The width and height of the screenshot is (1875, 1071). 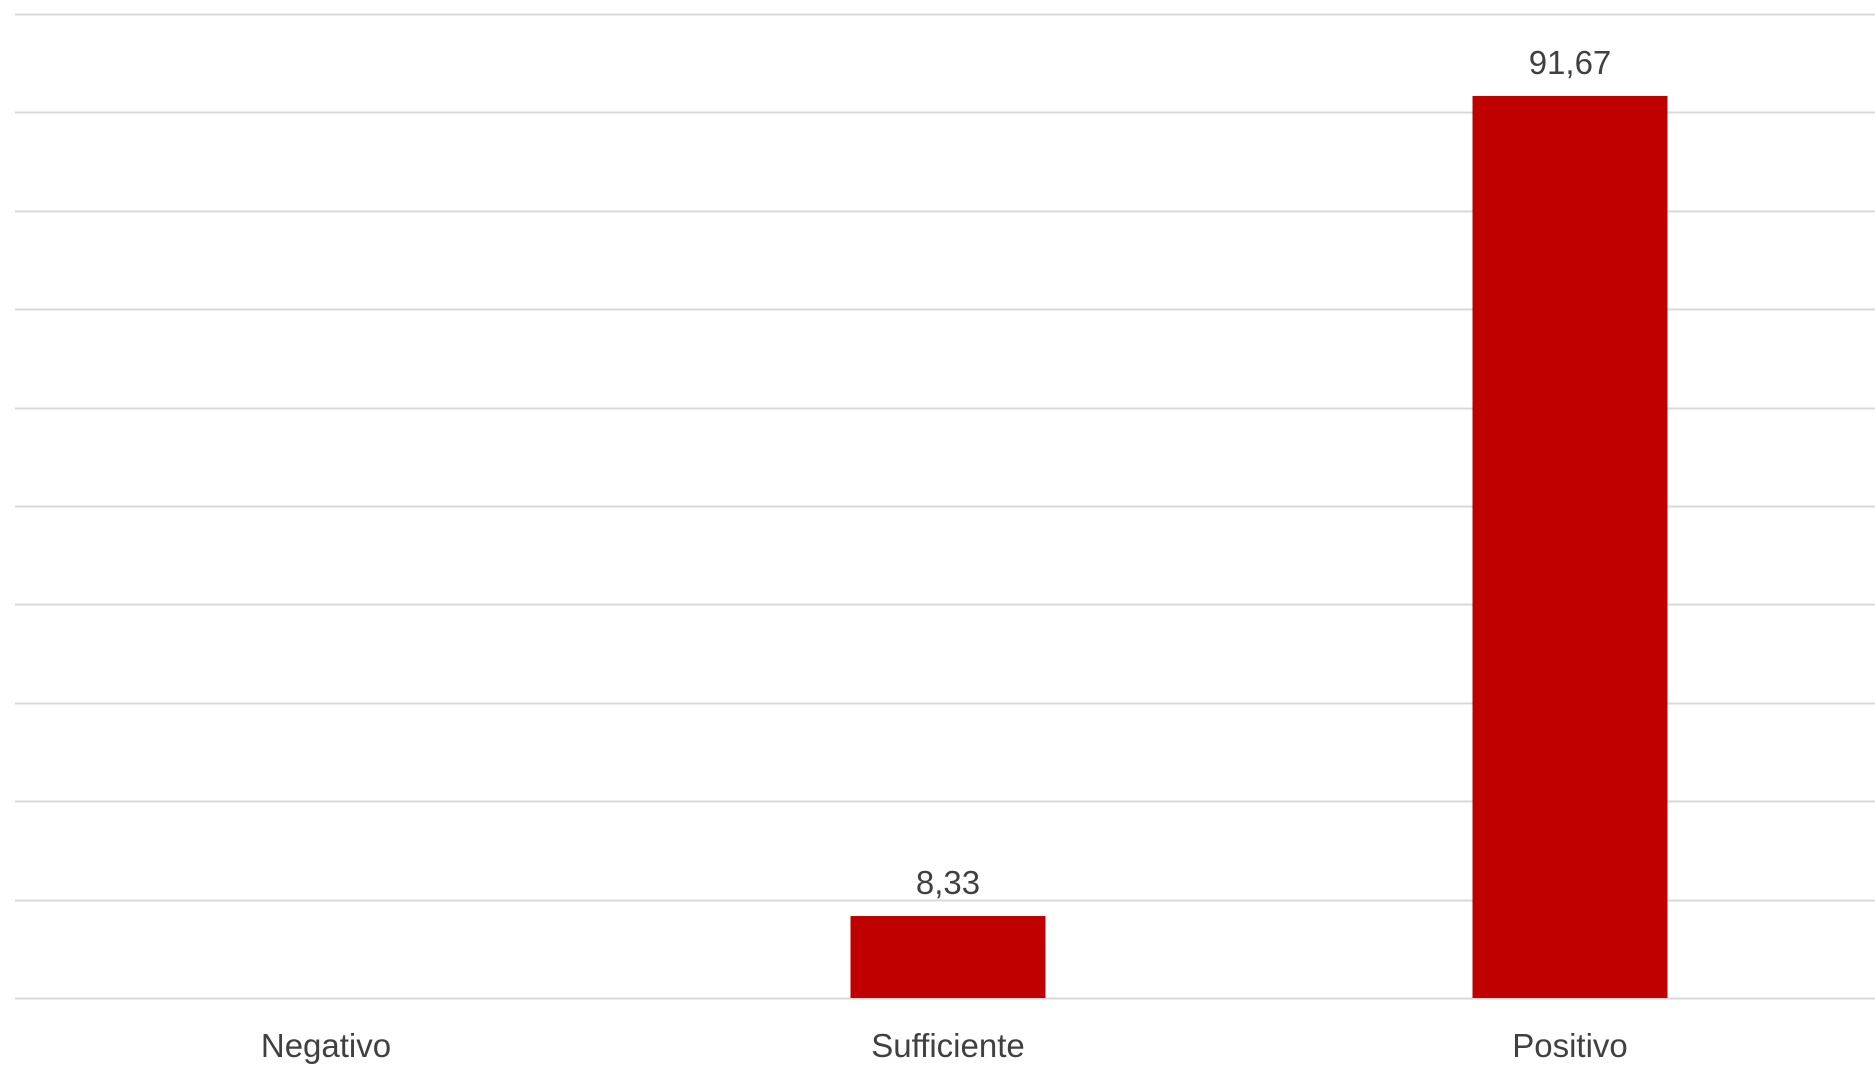 I want to click on x-axis-tick-labels: Negativo Sufficiente Positivo, so click(x=944, y=1045).